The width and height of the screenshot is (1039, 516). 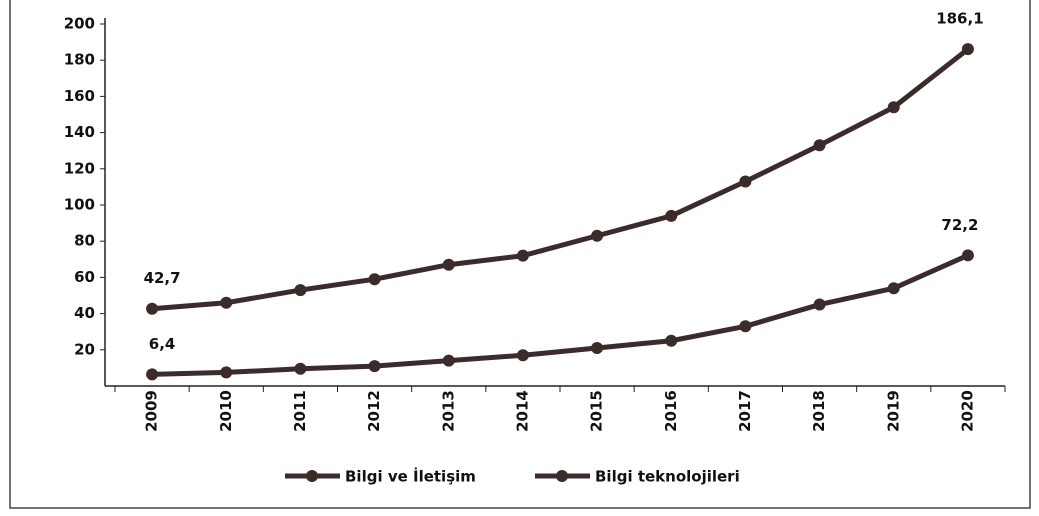 I want to click on y-tick-label: 140, so click(x=79, y=132).